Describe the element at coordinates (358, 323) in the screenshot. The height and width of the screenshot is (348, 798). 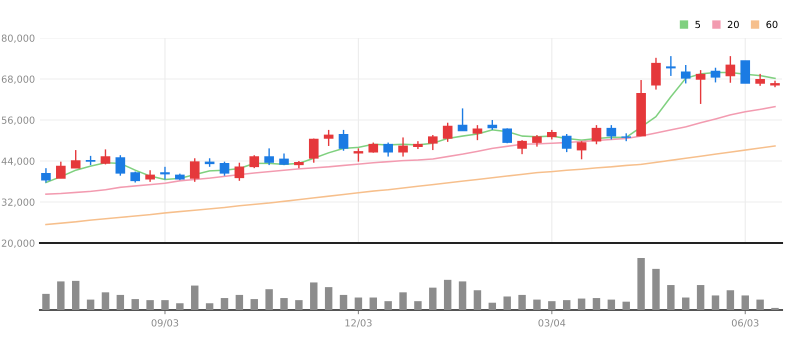
I see `x-tick-label: 12/03` at that location.